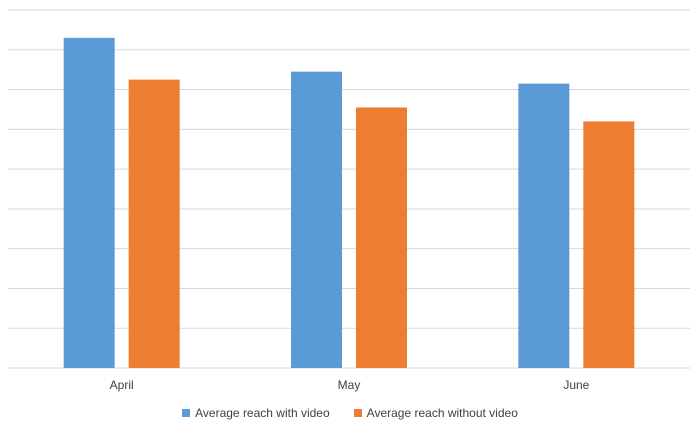 The height and width of the screenshot is (435, 700). What do you see at coordinates (576, 385) in the screenshot?
I see `x-tick-label: June` at bounding box center [576, 385].